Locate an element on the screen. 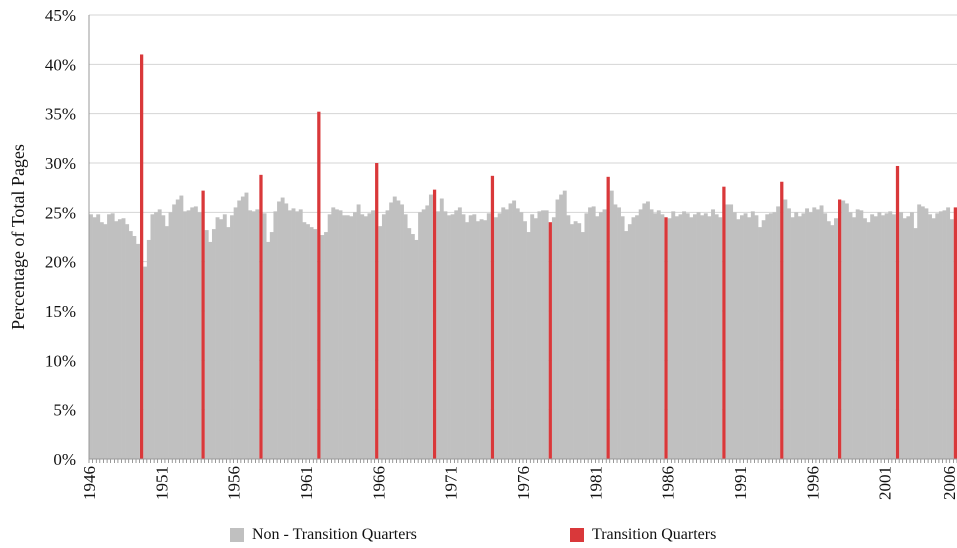  y-tick-label: 25% is located at coordinates (60, 212).